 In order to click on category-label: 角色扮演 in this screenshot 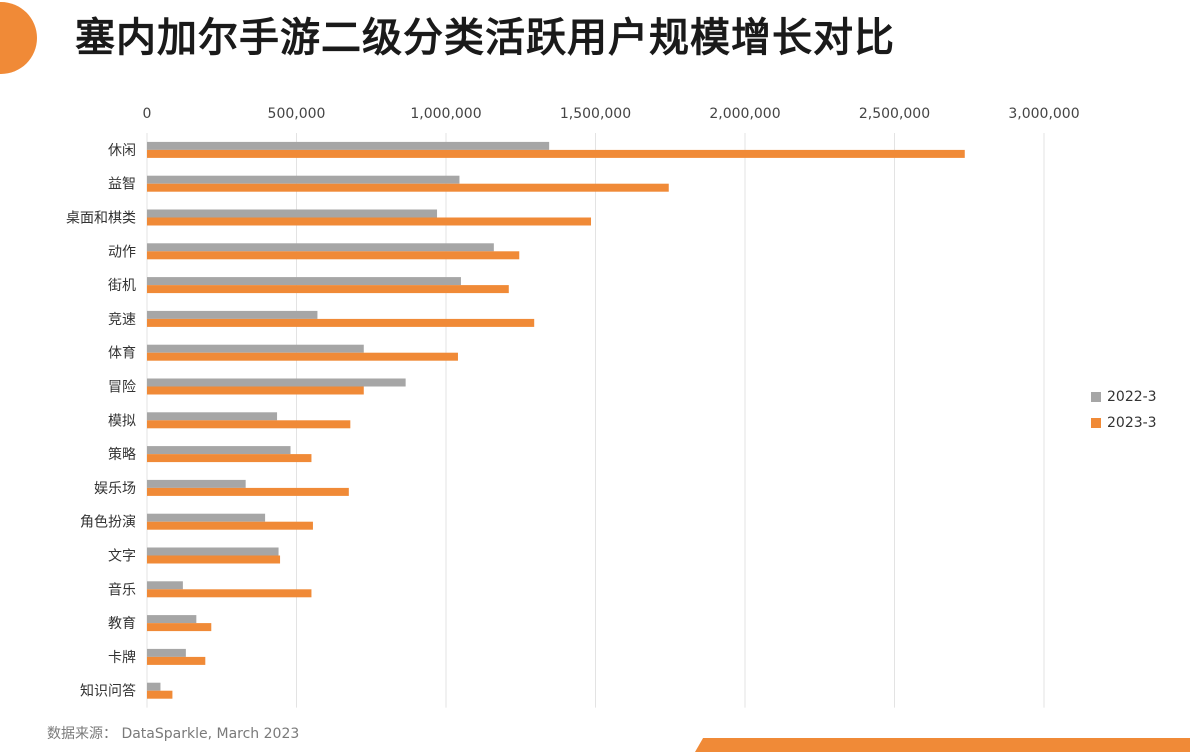, I will do `click(108, 522)`.